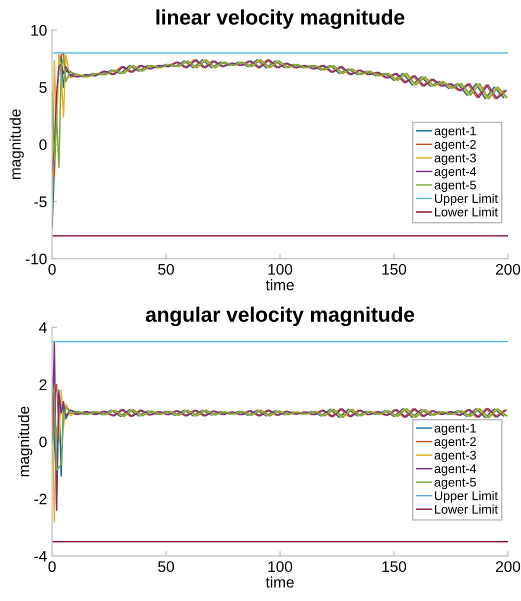 This screenshot has height=601, width=521. I want to click on y-tick-label: 5, so click(43, 87).